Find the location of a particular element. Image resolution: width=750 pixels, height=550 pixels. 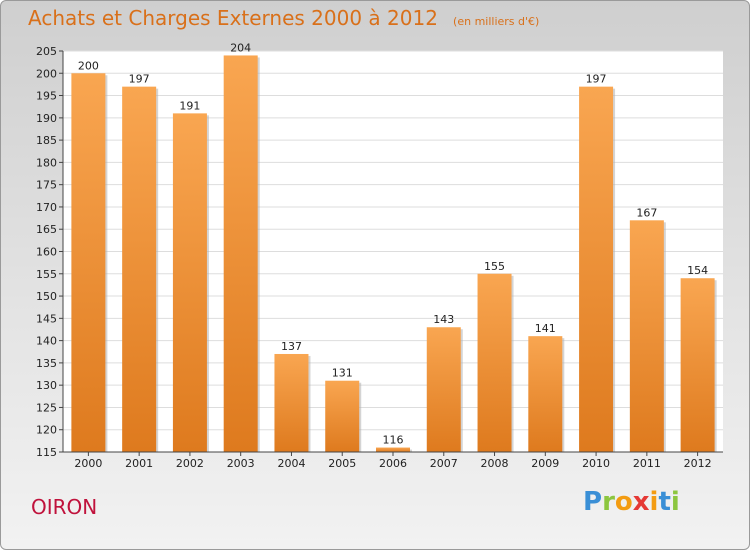

value-label: 191 is located at coordinates (189, 105).